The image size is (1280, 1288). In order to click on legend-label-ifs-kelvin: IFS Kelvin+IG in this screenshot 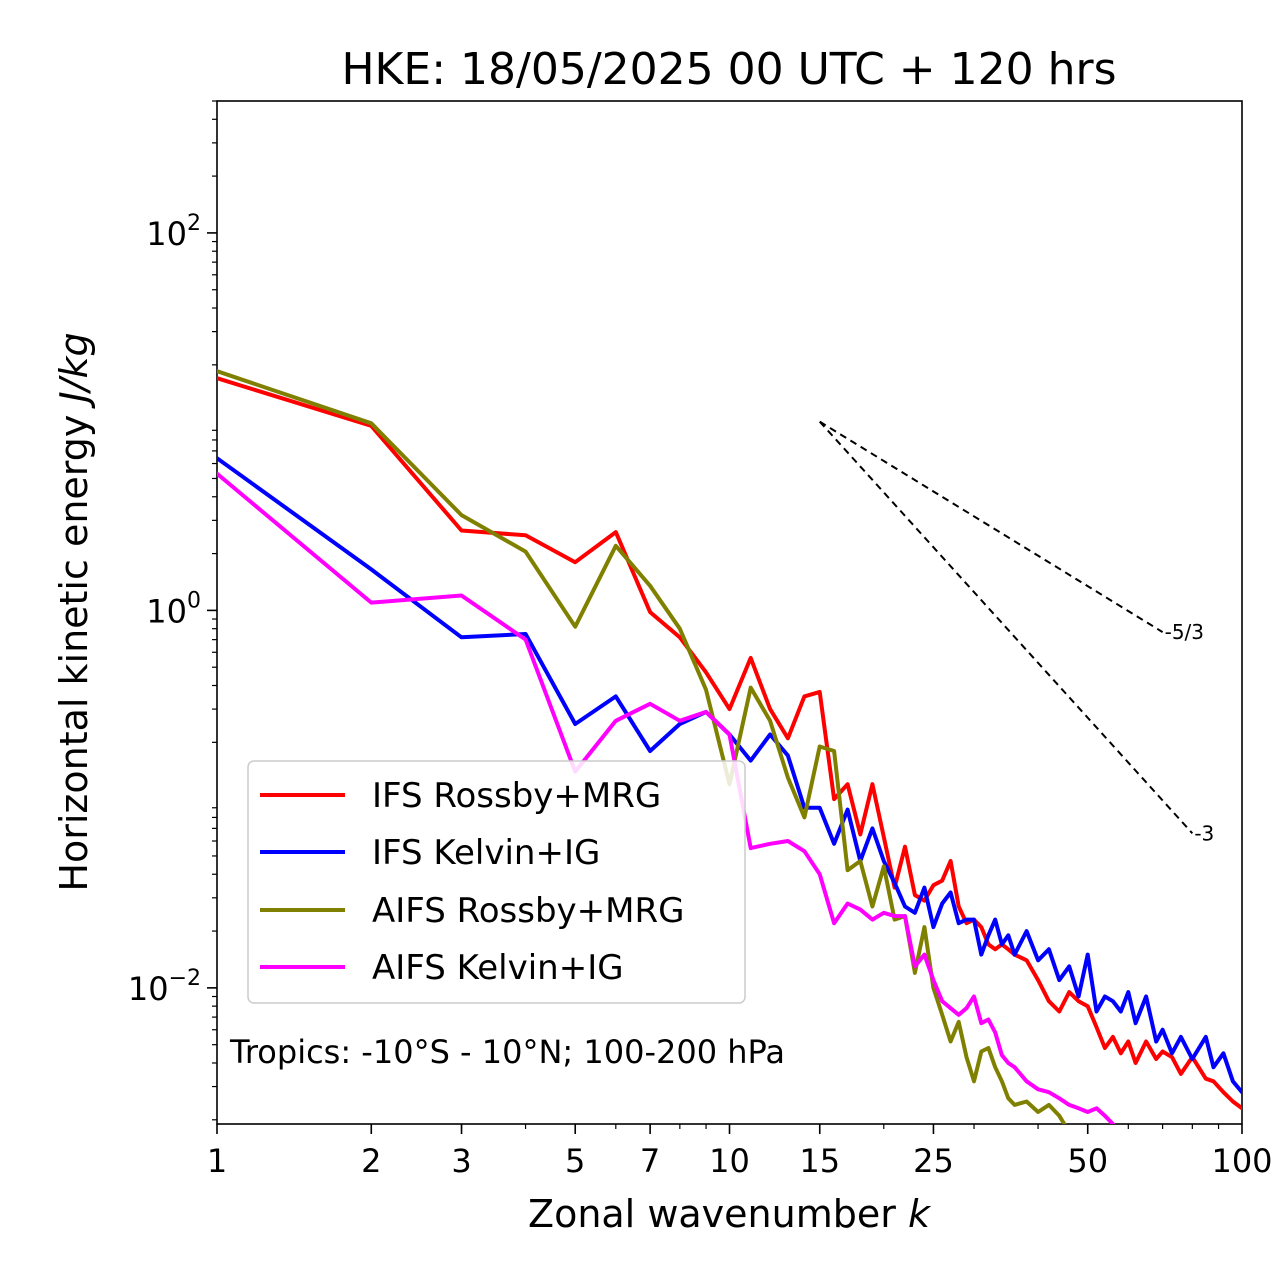, I will do `click(486, 853)`.